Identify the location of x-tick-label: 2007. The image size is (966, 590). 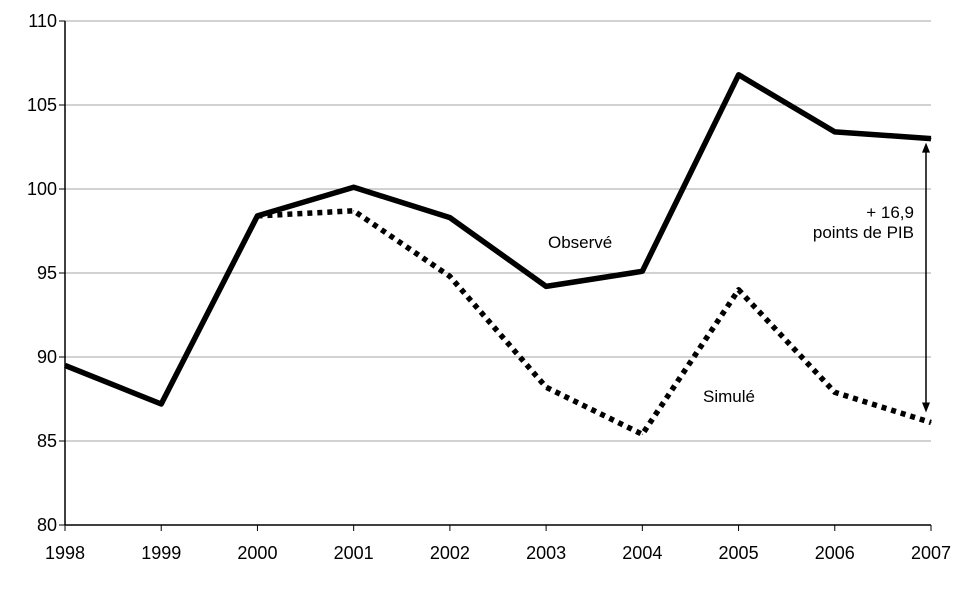
(931, 553).